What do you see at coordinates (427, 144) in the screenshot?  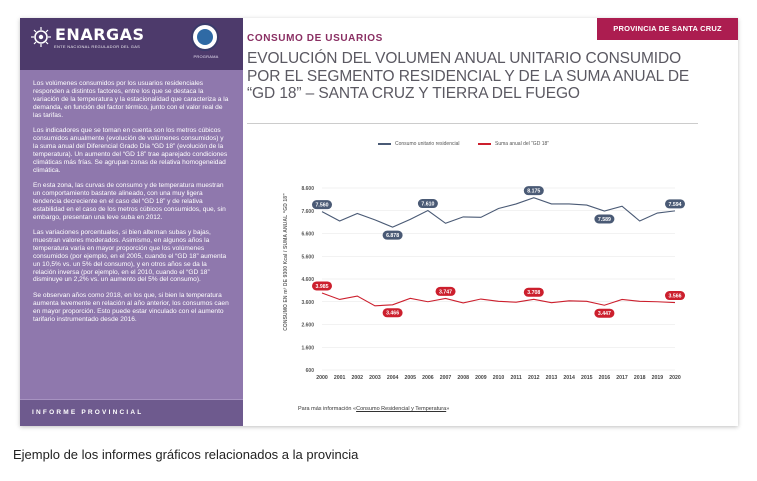 I see `legend-label: Consumo unitario residencial` at bounding box center [427, 144].